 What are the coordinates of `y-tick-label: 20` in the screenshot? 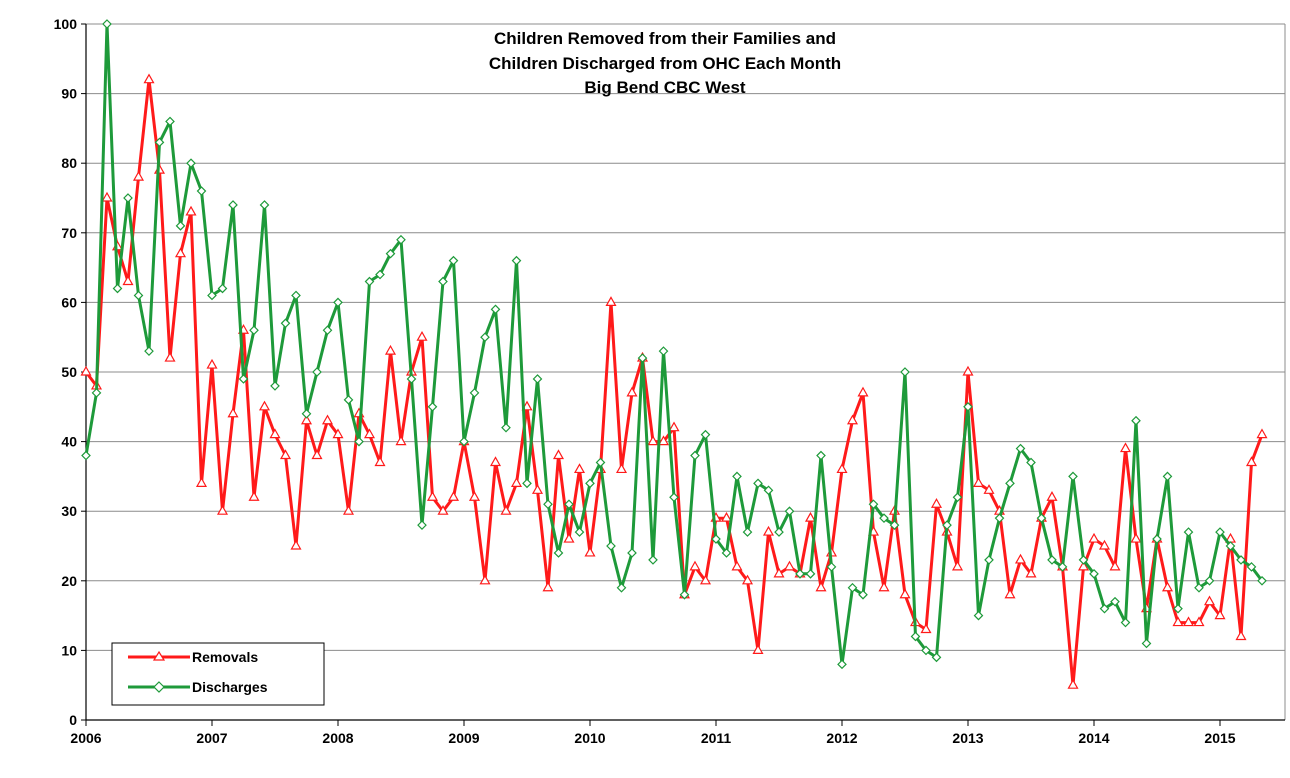 It's located at (69, 581).